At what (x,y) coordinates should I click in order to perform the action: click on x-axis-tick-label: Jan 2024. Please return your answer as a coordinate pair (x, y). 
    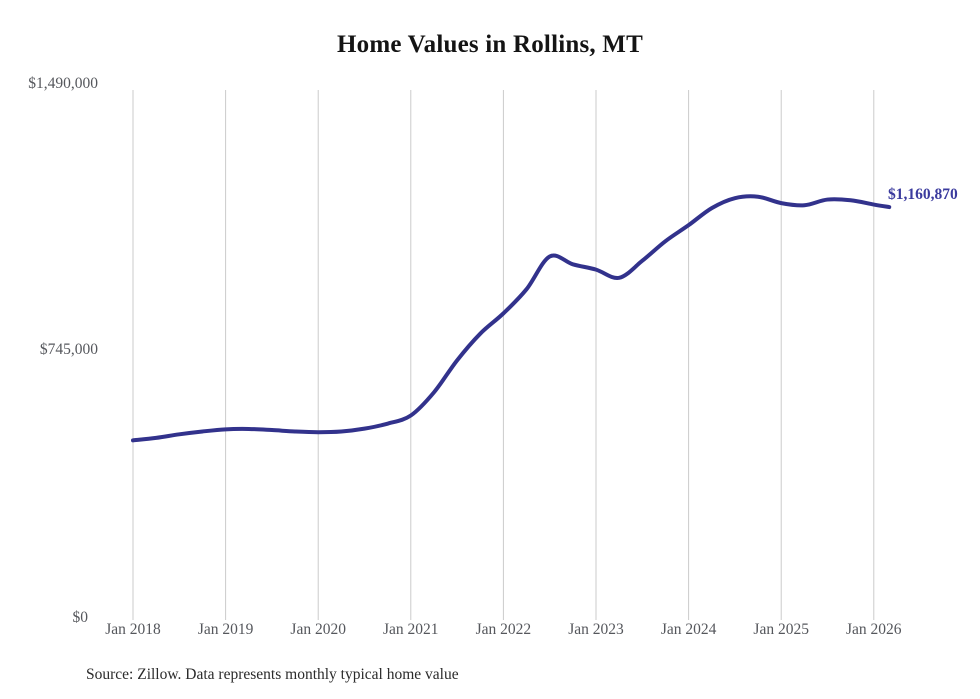
    Looking at the image, I should click on (688, 629).